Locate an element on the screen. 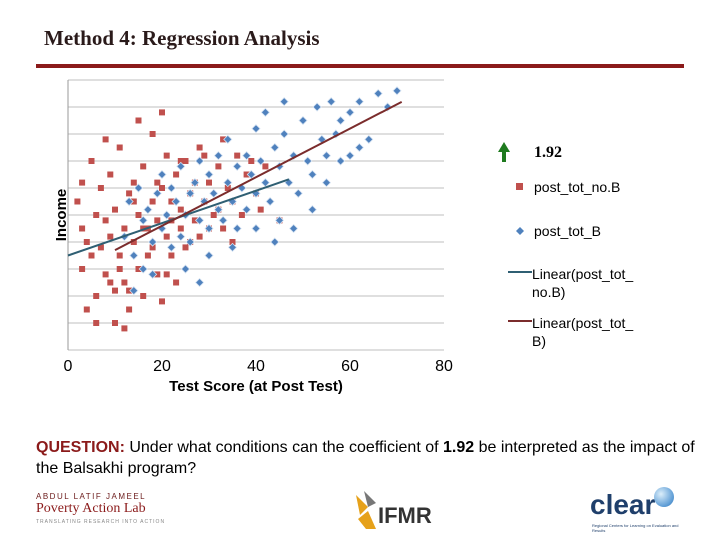 This screenshot has width=720, height=540. jpal-logo-line2: Poverty Action Lab is located at coordinates (91, 508).